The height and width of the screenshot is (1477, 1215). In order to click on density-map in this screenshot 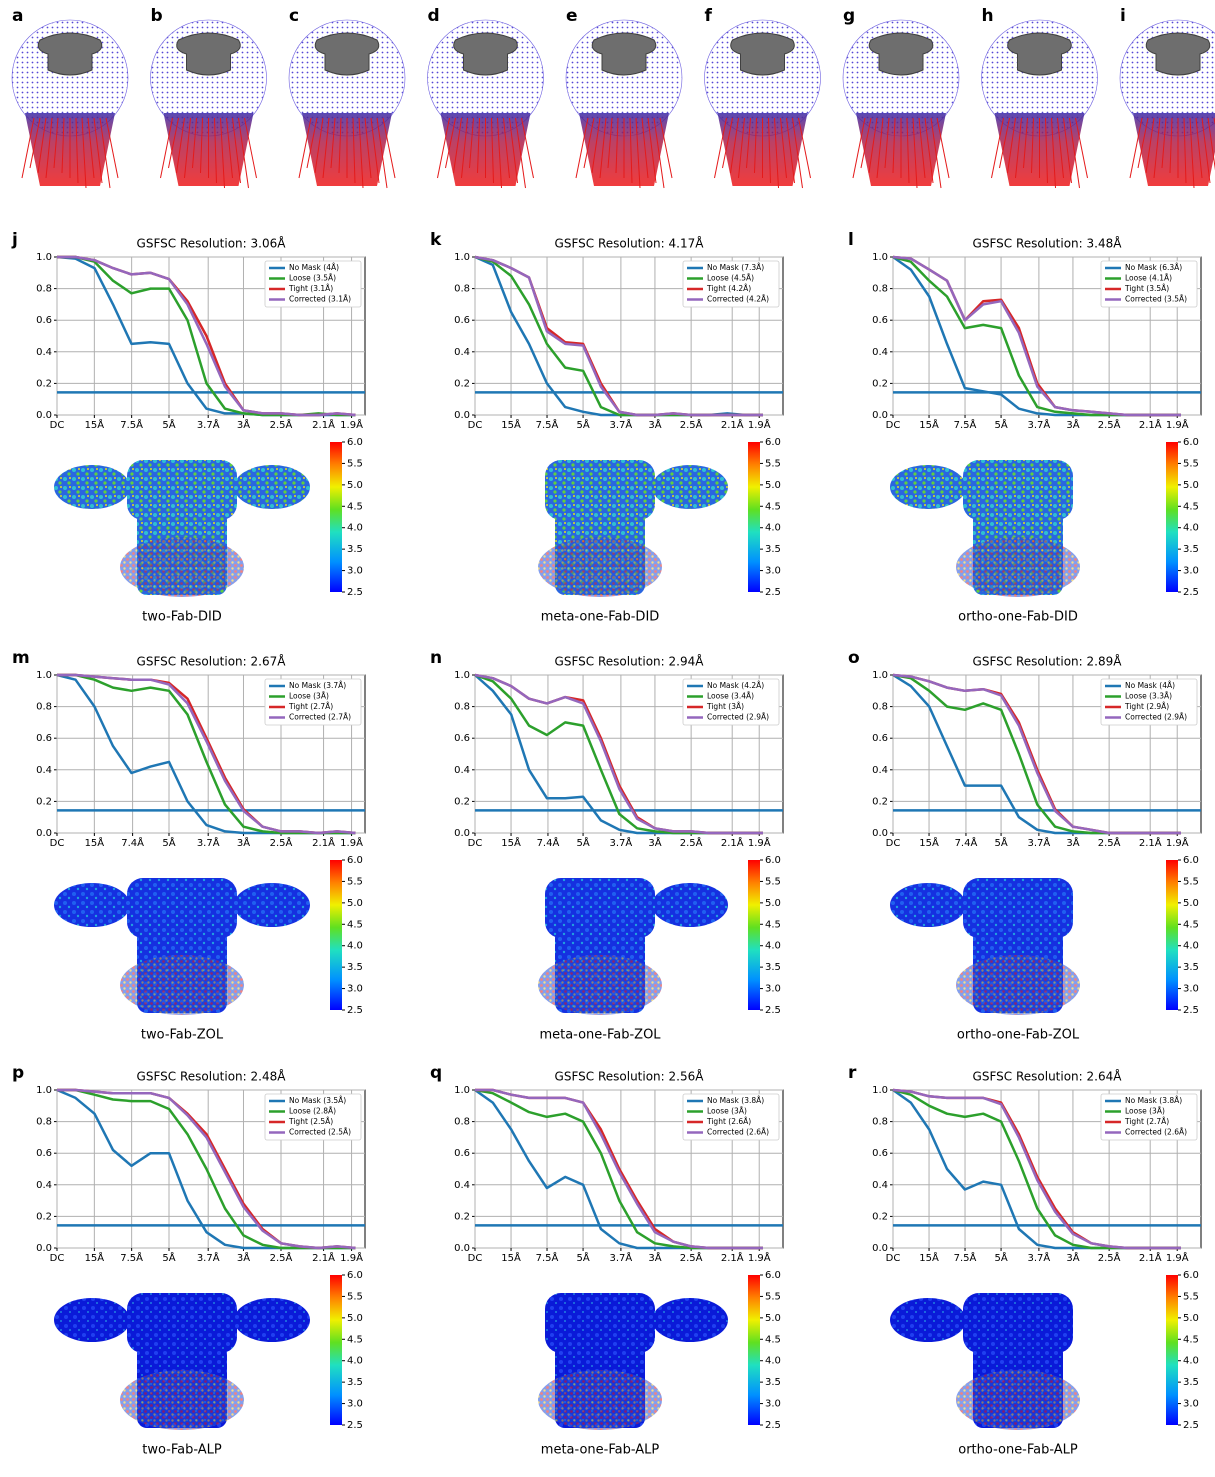, I will do `click(70, 54)`.